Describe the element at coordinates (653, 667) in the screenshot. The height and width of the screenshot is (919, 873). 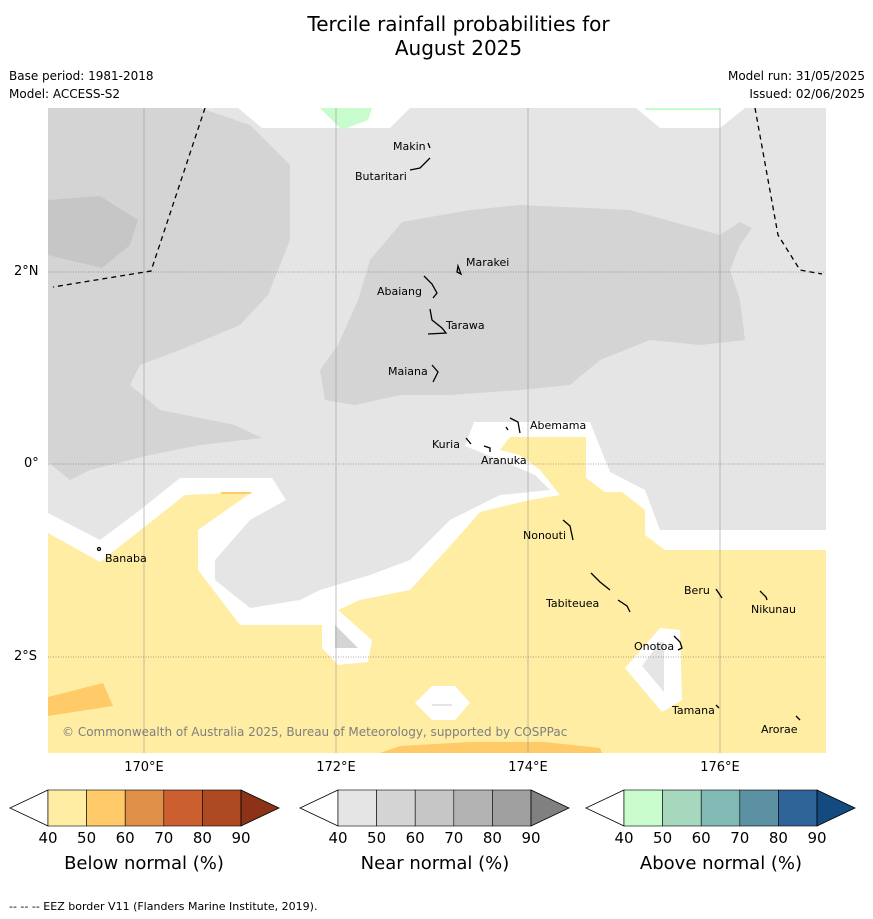
I see `near-normal-patch-onotoa` at that location.